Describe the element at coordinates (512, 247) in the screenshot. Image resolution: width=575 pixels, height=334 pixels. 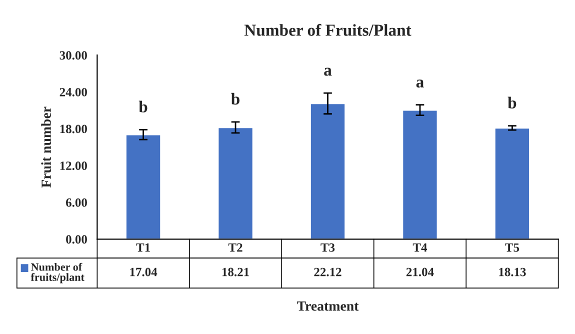
I see `x-tick-label: T5` at that location.